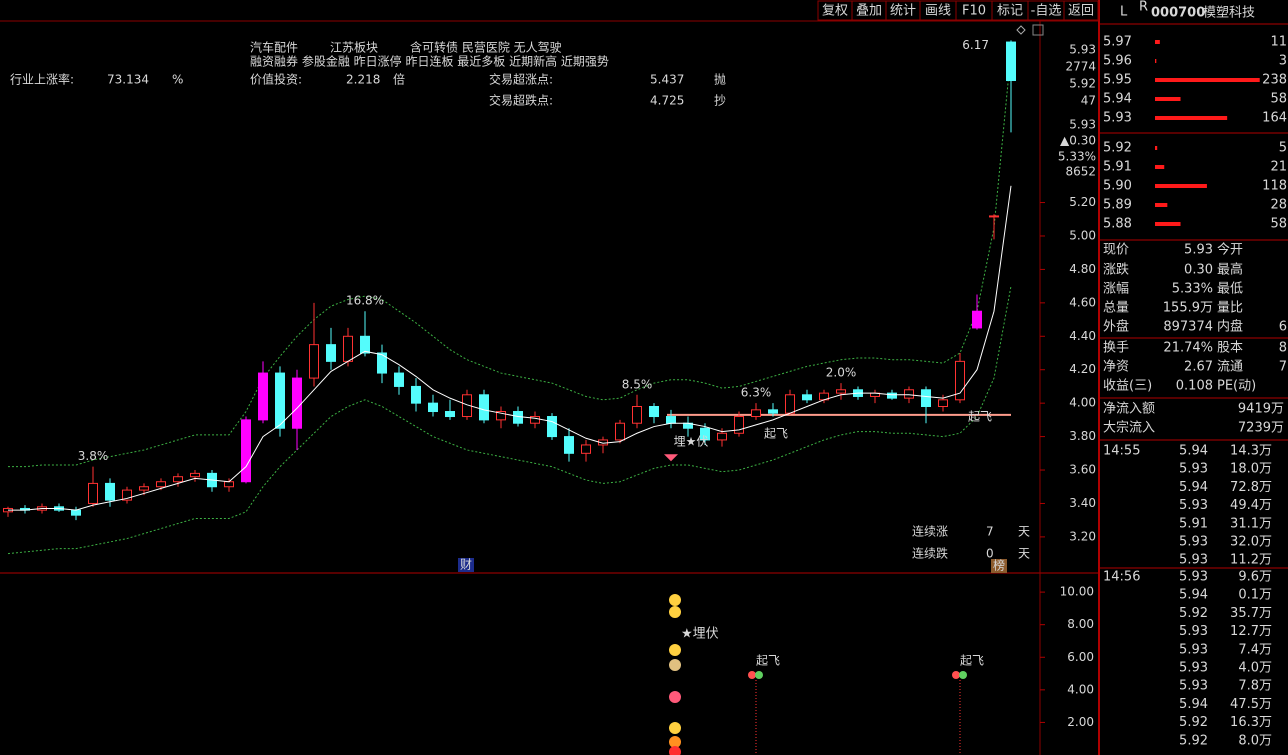 The height and width of the screenshot is (755, 1288). I want to click on y-tick-label: 2.00, so click(1080, 722).